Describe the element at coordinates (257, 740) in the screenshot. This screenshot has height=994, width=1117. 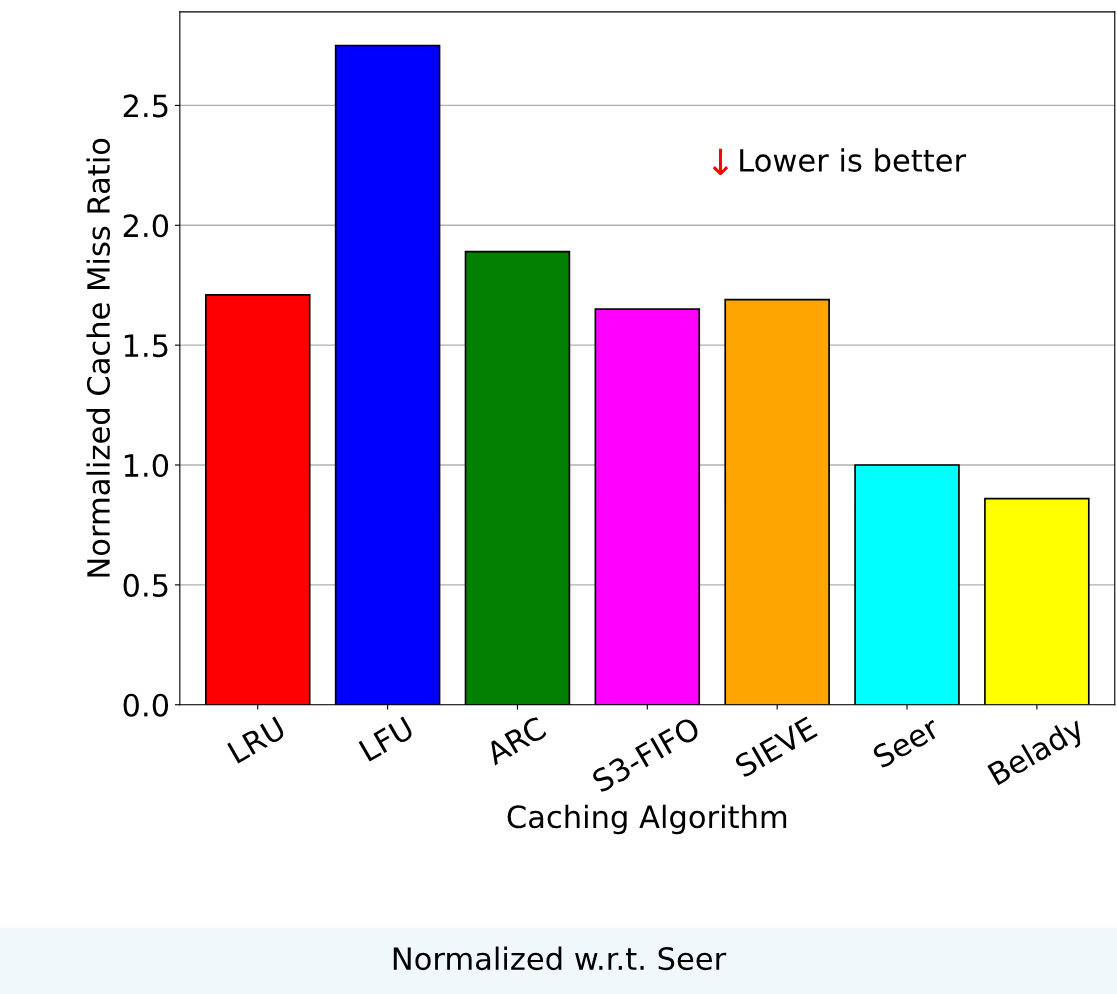
I see `x-tick-label: LRU` at that location.